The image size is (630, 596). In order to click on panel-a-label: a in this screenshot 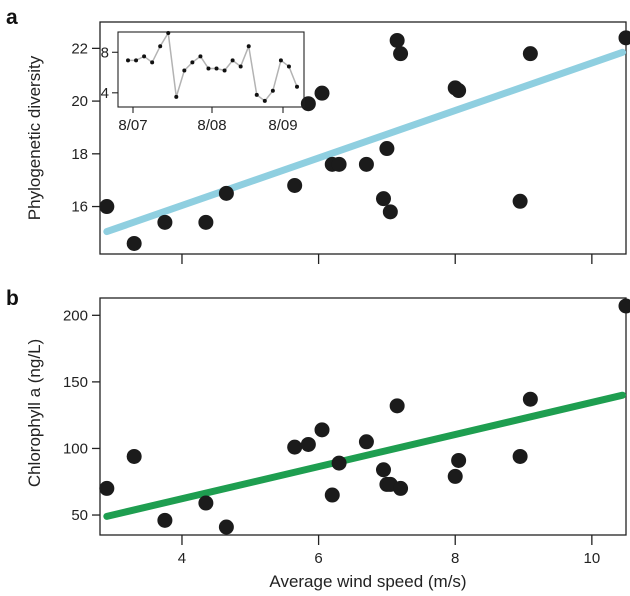, I will do `click(12, 17)`.